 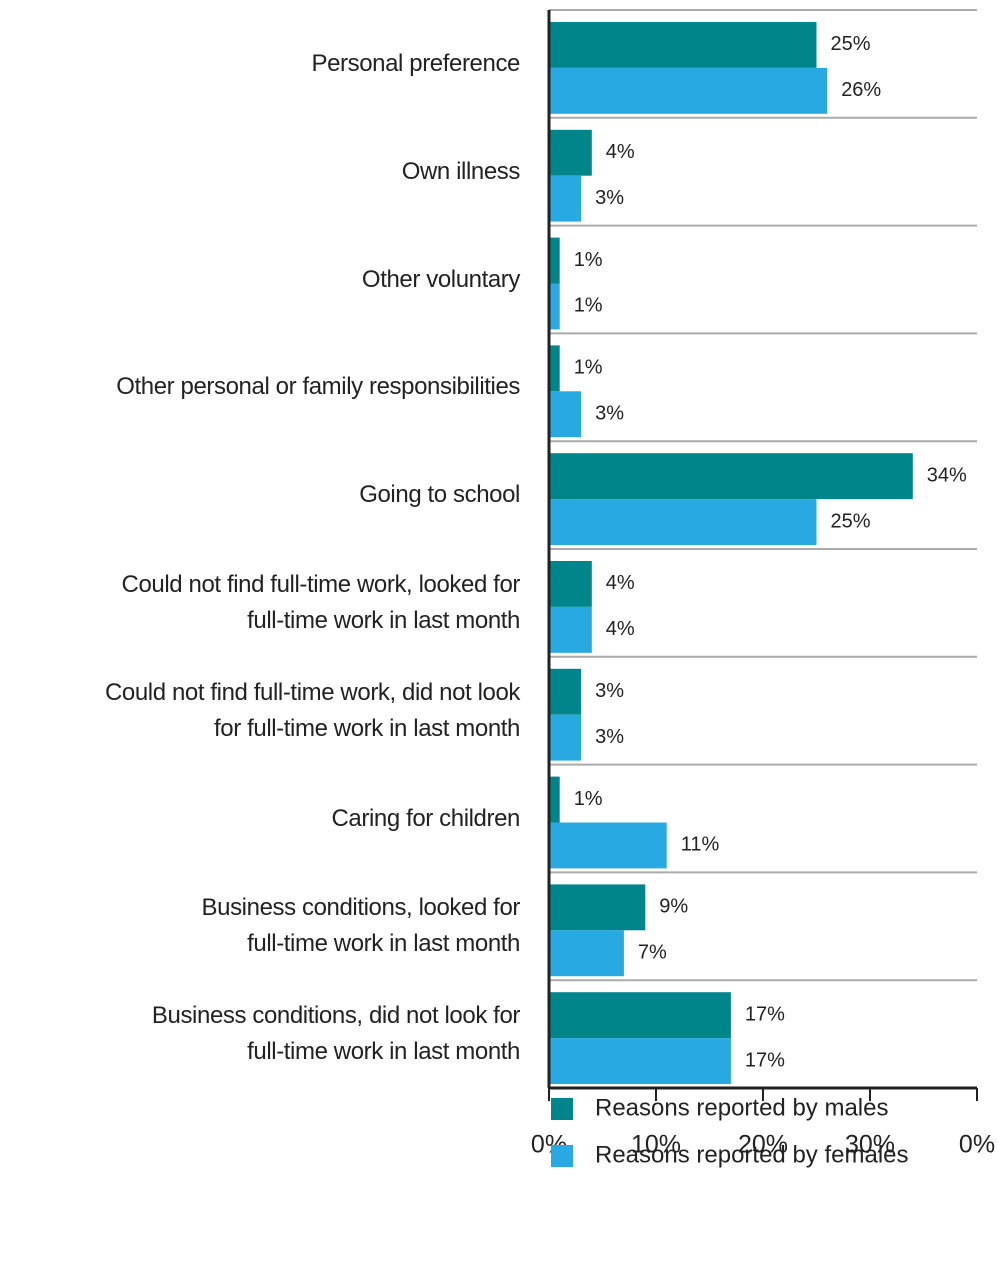 I want to click on x-tick-label: 0%, so click(x=977, y=1145).